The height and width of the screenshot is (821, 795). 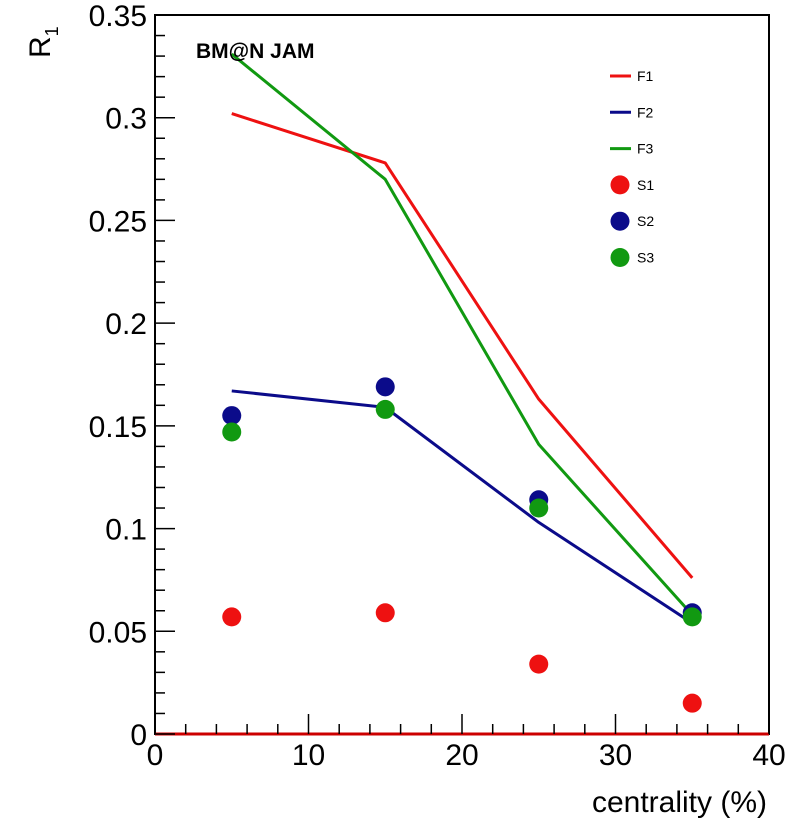 I want to click on y-tick-label: 0.35, so click(x=118, y=16).